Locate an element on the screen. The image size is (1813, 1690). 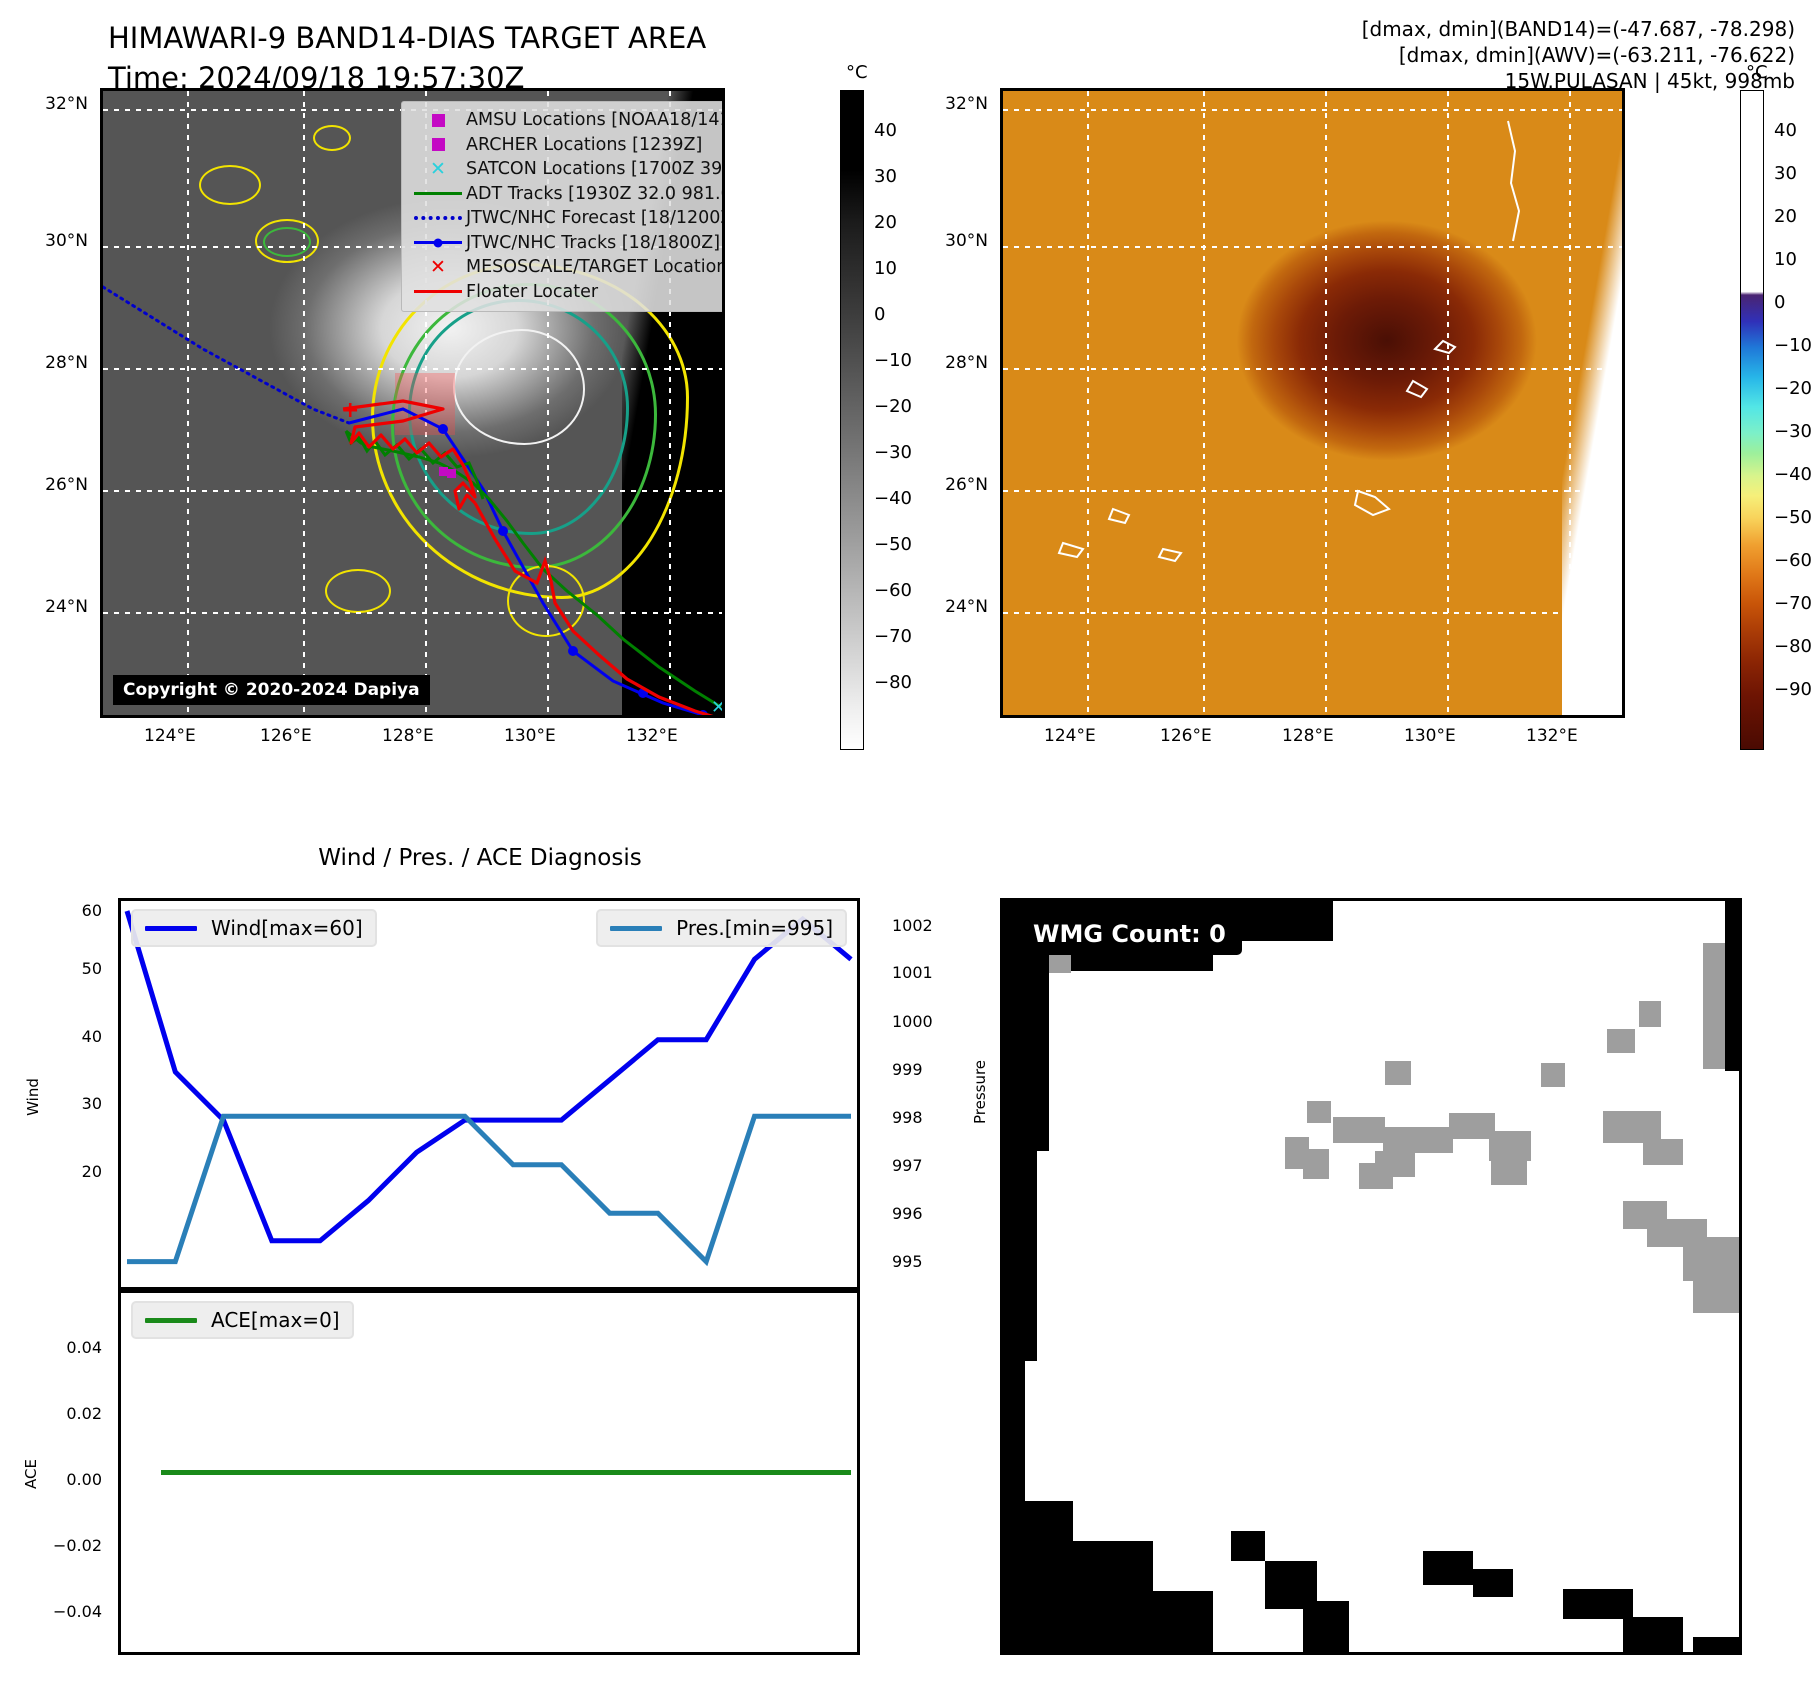
contour-white-inner is located at coordinates (519, 387).